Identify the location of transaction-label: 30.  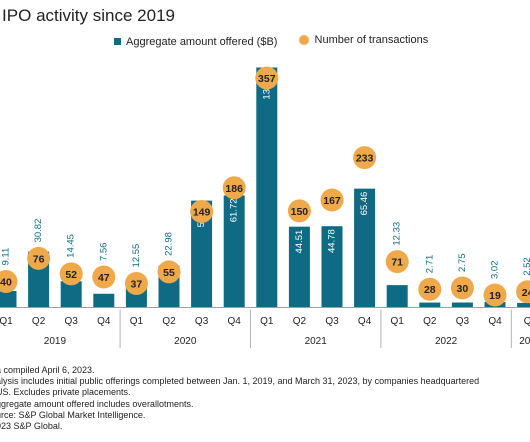
(463, 289).